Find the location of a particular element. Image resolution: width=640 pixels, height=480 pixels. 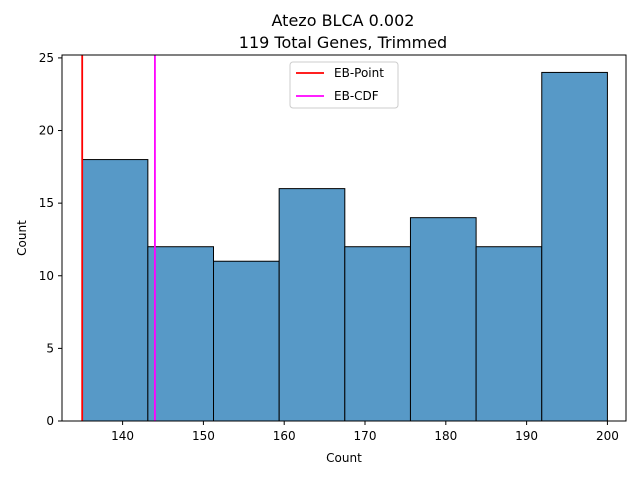

x-tick-label: 200 is located at coordinates (607, 436).